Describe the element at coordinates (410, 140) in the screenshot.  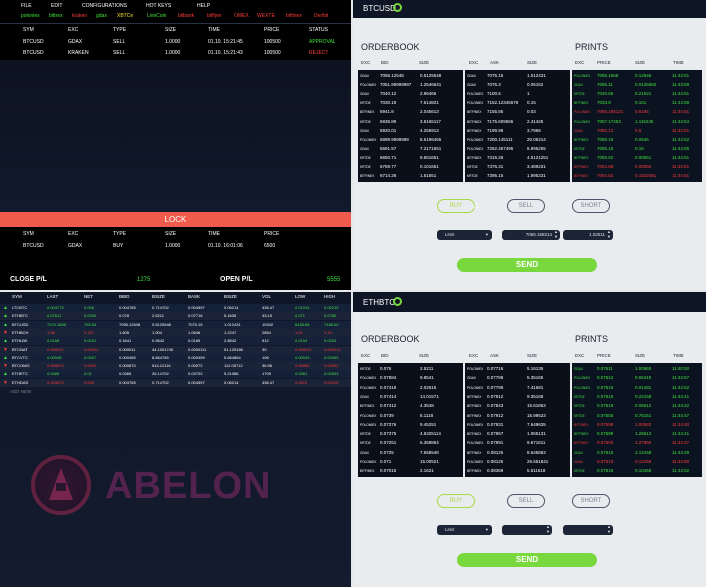
I see `table-row: POLONIEX 6899.9999999 8.5196465` at that location.